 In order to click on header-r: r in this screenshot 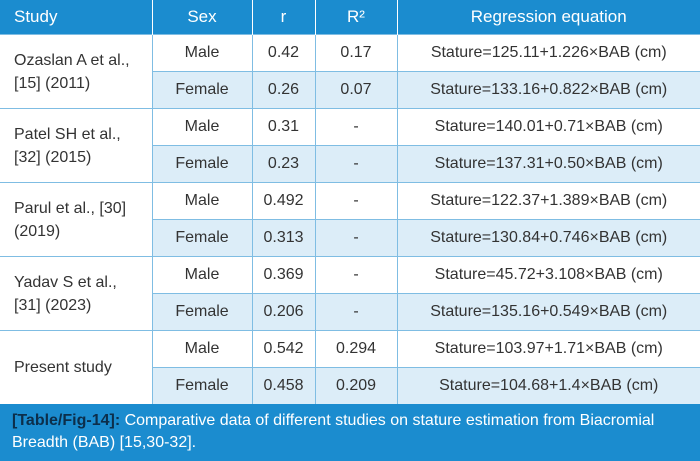, I will do `click(283, 17)`.